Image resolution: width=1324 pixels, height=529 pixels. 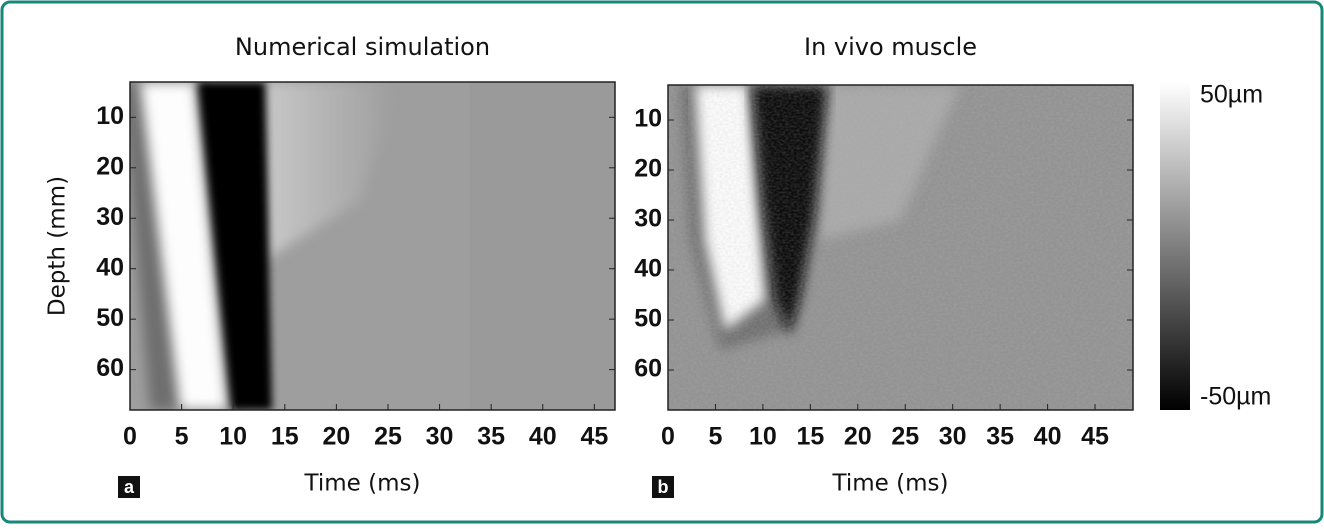 I want to click on colorbar-label: -50µm, so click(x=1235, y=397).